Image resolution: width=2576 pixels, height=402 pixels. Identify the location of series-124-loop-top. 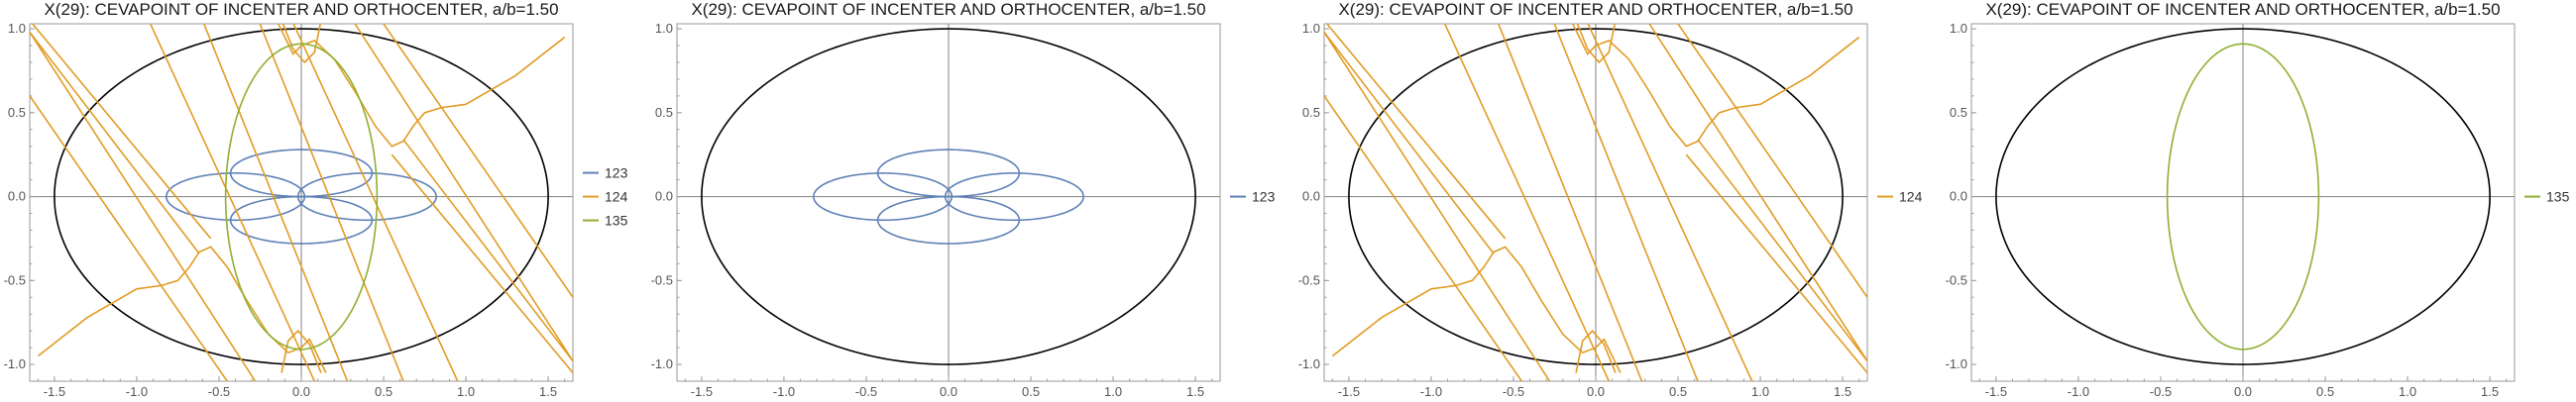
(1596, 44).